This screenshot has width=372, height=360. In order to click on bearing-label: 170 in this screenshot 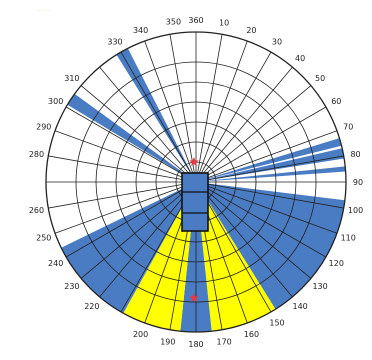, I will do `click(223, 342)`.